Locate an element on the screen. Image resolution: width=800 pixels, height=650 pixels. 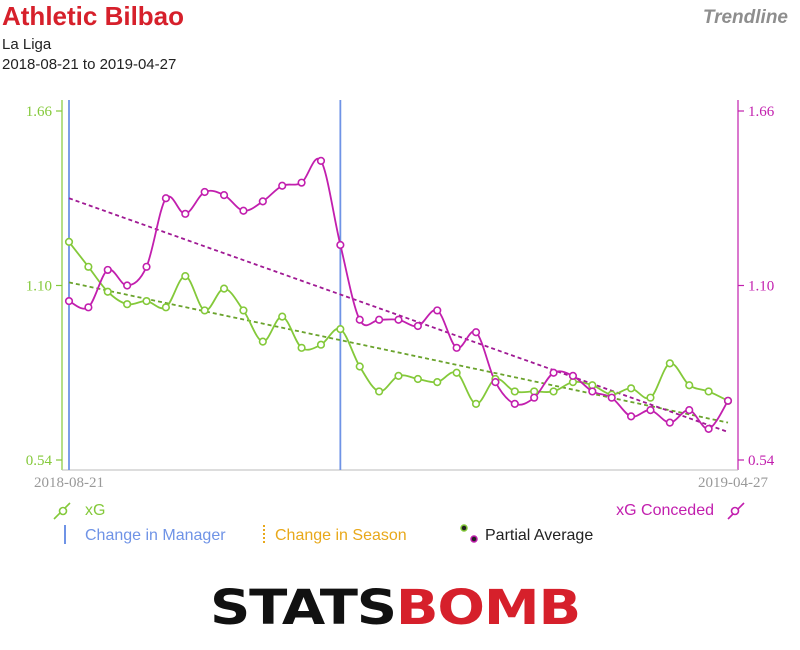
statsbomb-logo: STATS BOMB is located at coordinates (395, 606).